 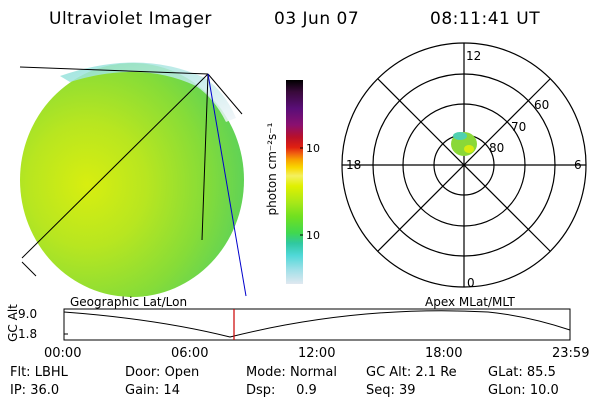 What do you see at coordinates (294, 182) in the screenshot?
I see `colorbar-gradient` at bounding box center [294, 182].